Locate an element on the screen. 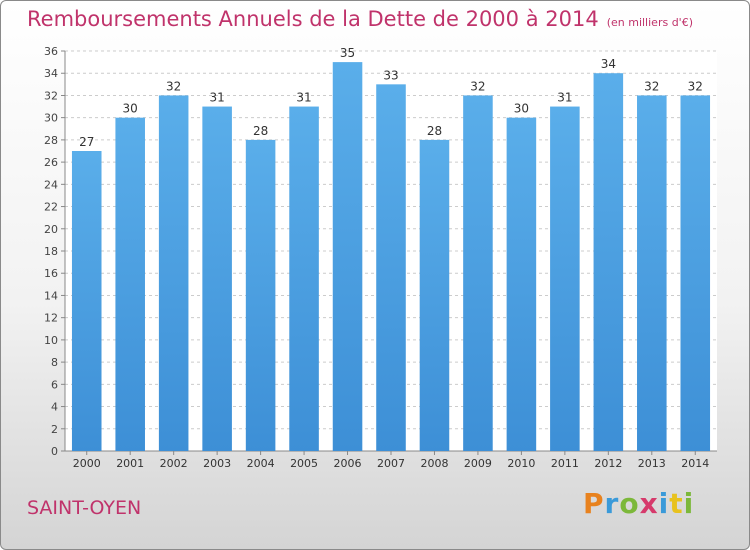  x-tick-label: 2006 is located at coordinates (348, 463).